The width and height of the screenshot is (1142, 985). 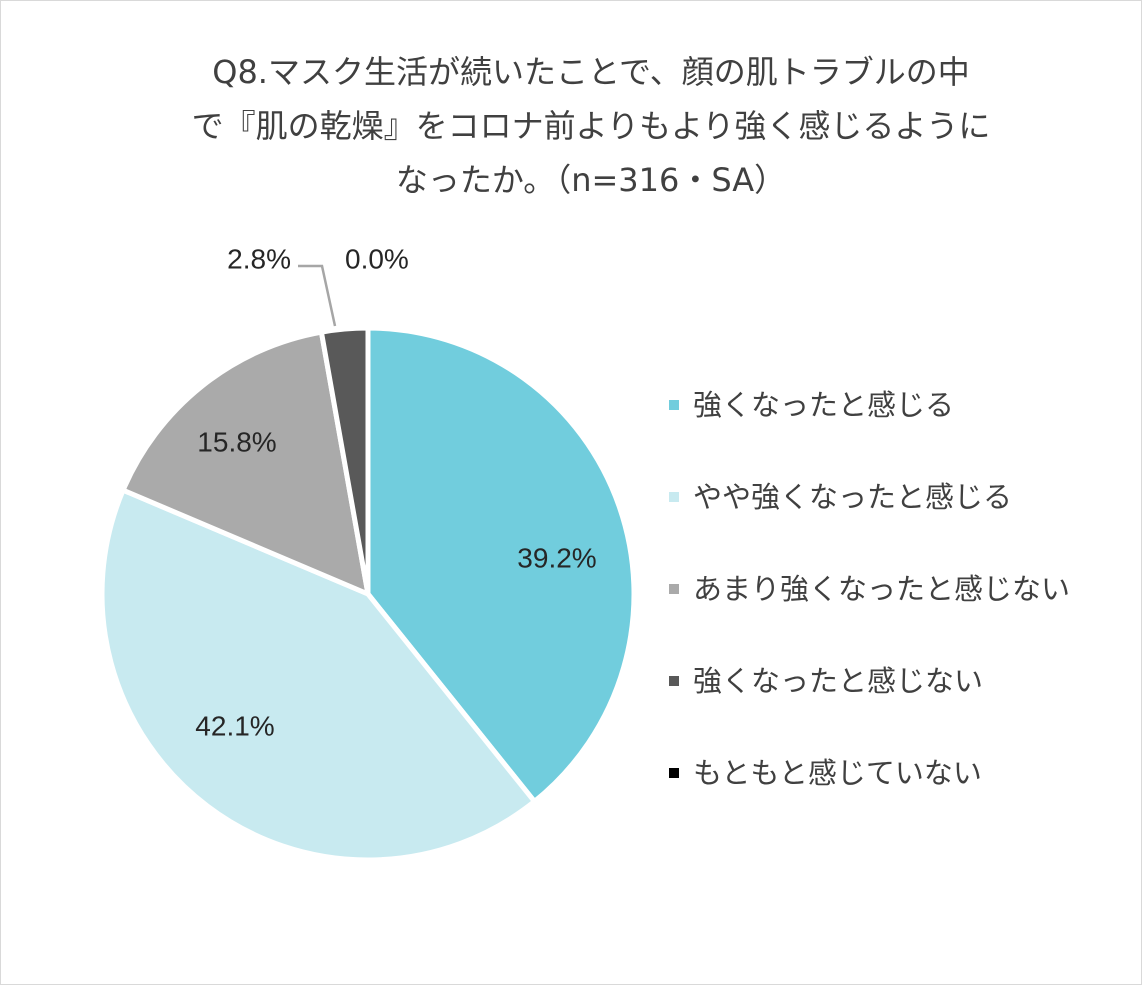 I want to click on legend-label: やや強くなったと感じる, so click(x=853, y=497).